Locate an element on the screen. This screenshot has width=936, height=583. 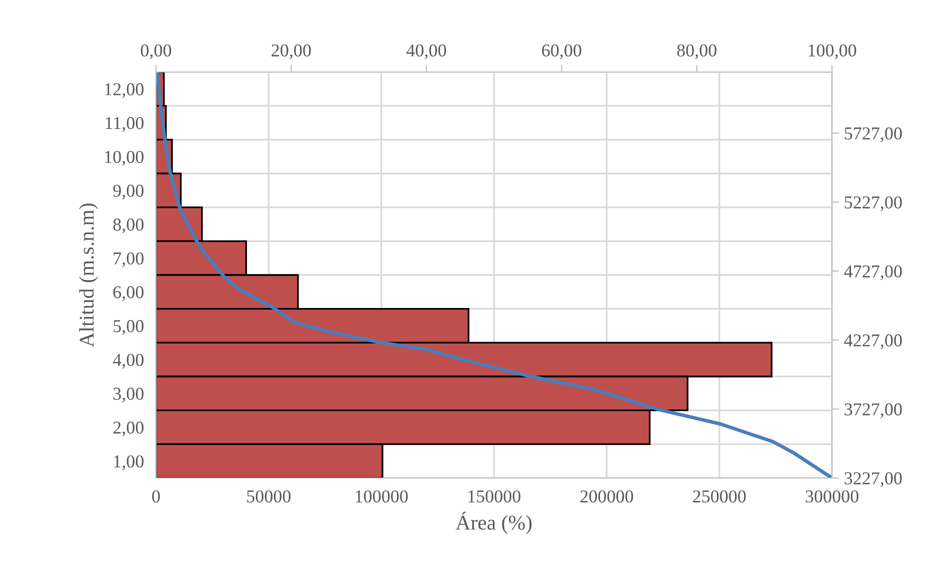
y-tick-label: 10,00 is located at coordinates (124, 158).